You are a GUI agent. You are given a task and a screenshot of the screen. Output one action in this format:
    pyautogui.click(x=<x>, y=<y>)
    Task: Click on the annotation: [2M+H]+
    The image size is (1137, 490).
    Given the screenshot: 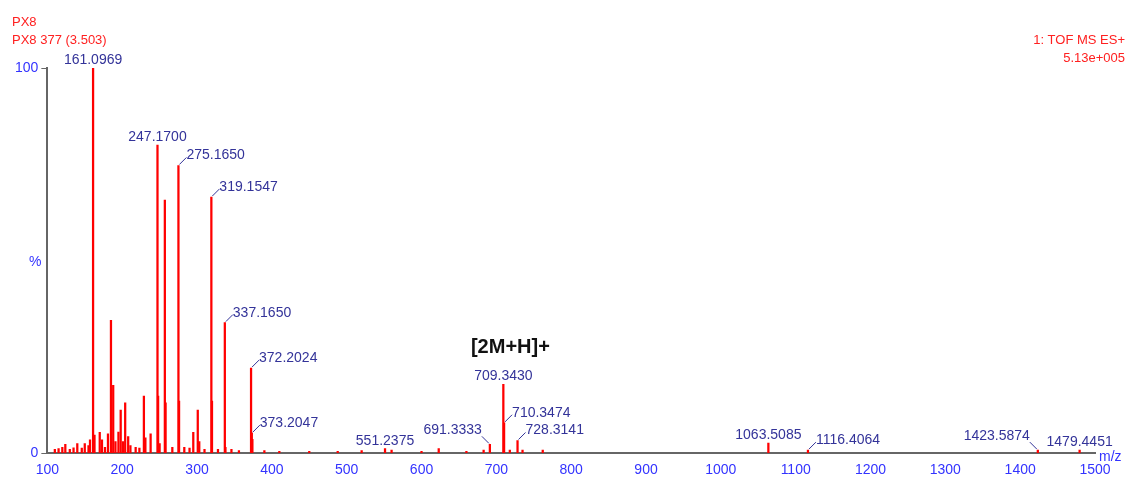 What is the action you would take?
    pyautogui.click(x=510, y=346)
    